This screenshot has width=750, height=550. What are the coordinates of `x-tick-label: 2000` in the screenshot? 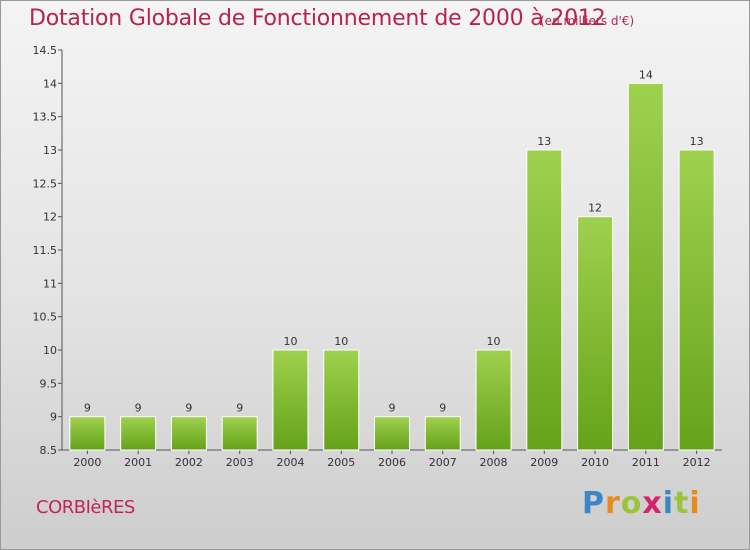 It's located at (87, 462).